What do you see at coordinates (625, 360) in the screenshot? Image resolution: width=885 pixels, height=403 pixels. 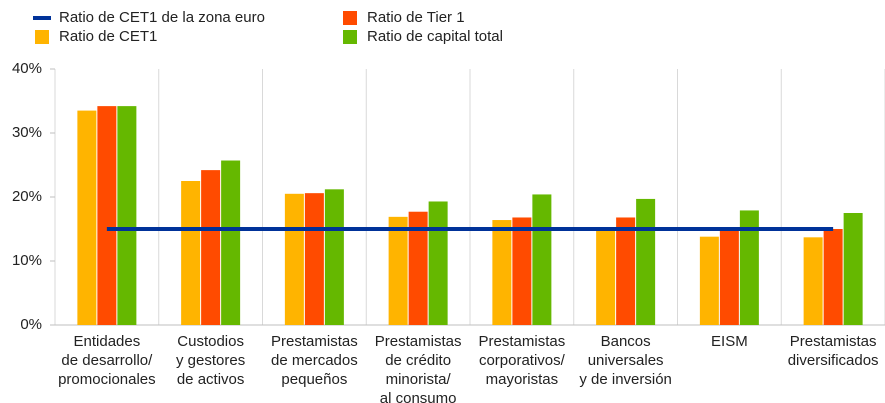 I see `x-tick-label: Bancos universales y de inversión` at bounding box center [625, 360].